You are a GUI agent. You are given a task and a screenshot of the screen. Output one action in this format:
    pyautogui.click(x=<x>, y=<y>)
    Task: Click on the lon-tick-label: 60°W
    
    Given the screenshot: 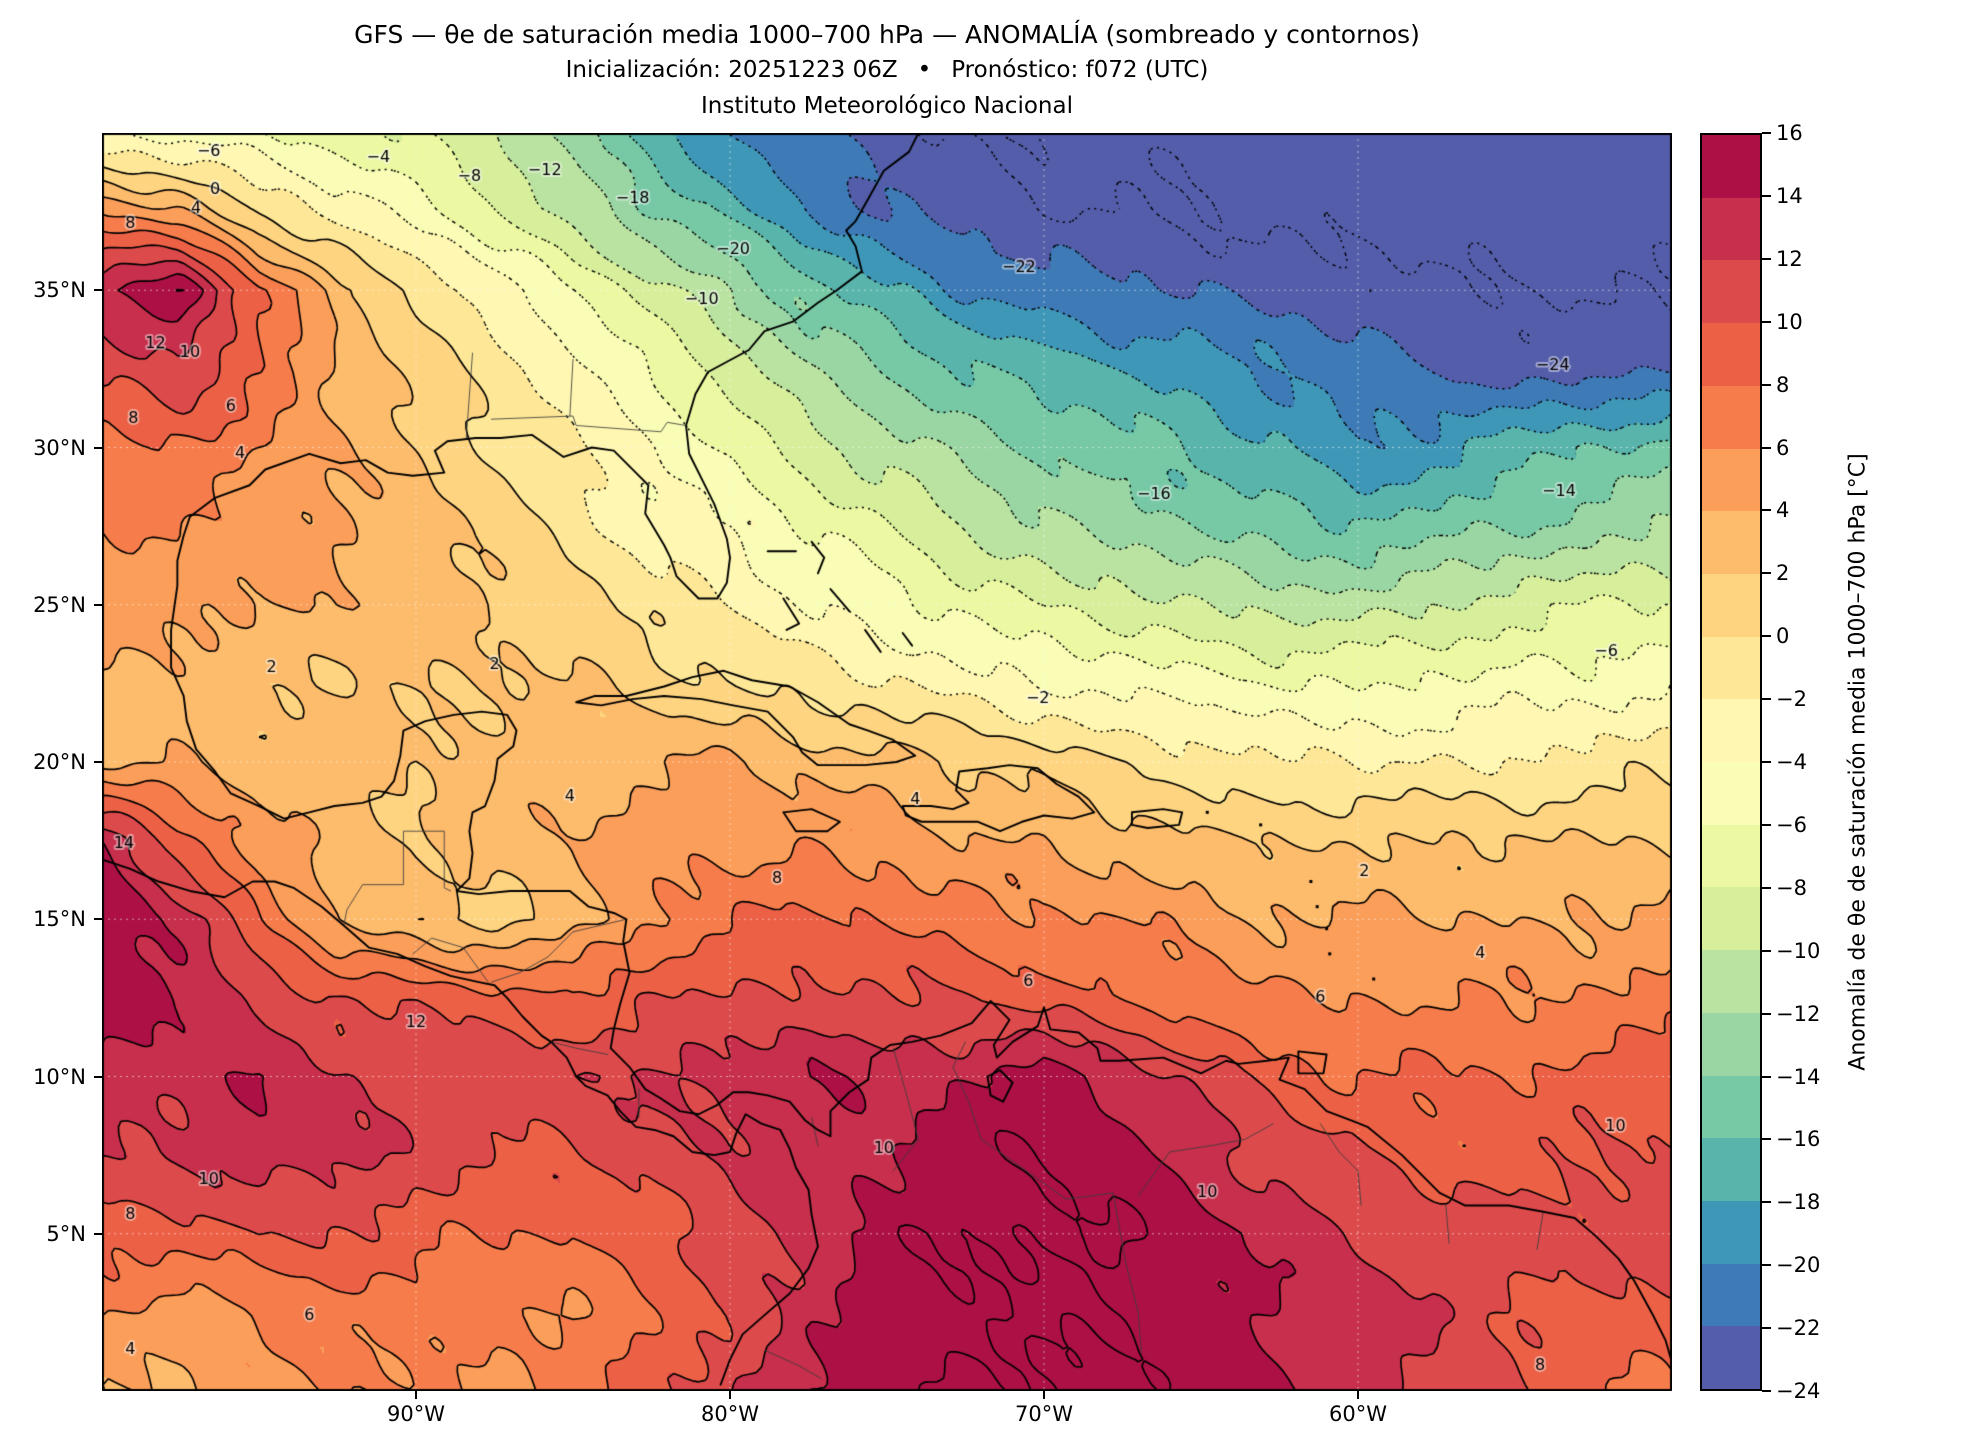 What is the action you would take?
    pyautogui.click(x=1358, y=1414)
    